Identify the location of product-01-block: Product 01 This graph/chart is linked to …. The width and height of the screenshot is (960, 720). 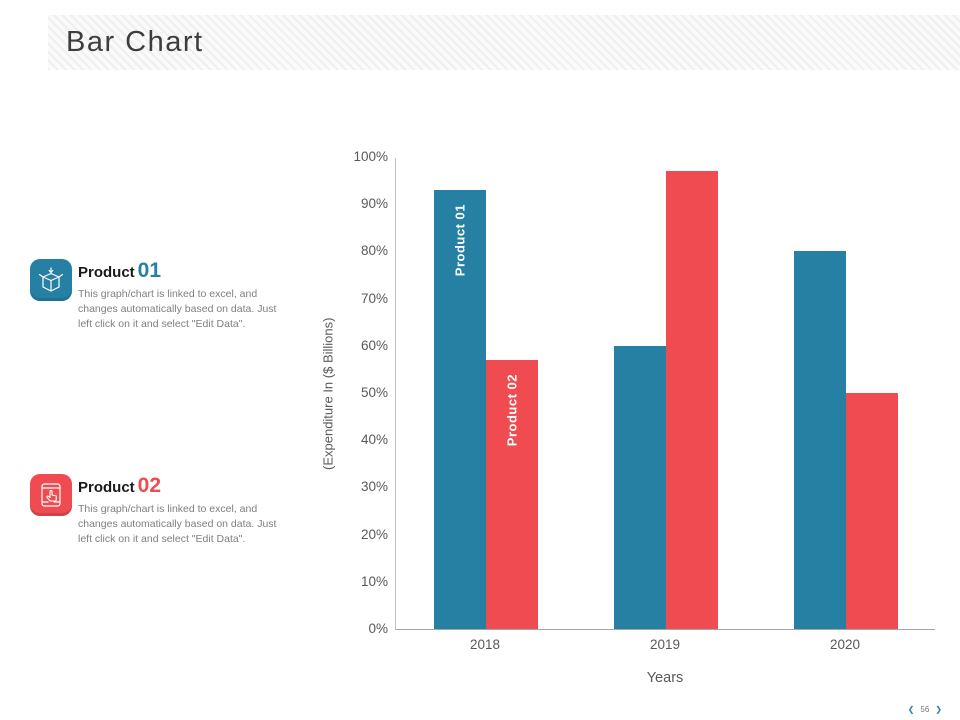
(155, 296).